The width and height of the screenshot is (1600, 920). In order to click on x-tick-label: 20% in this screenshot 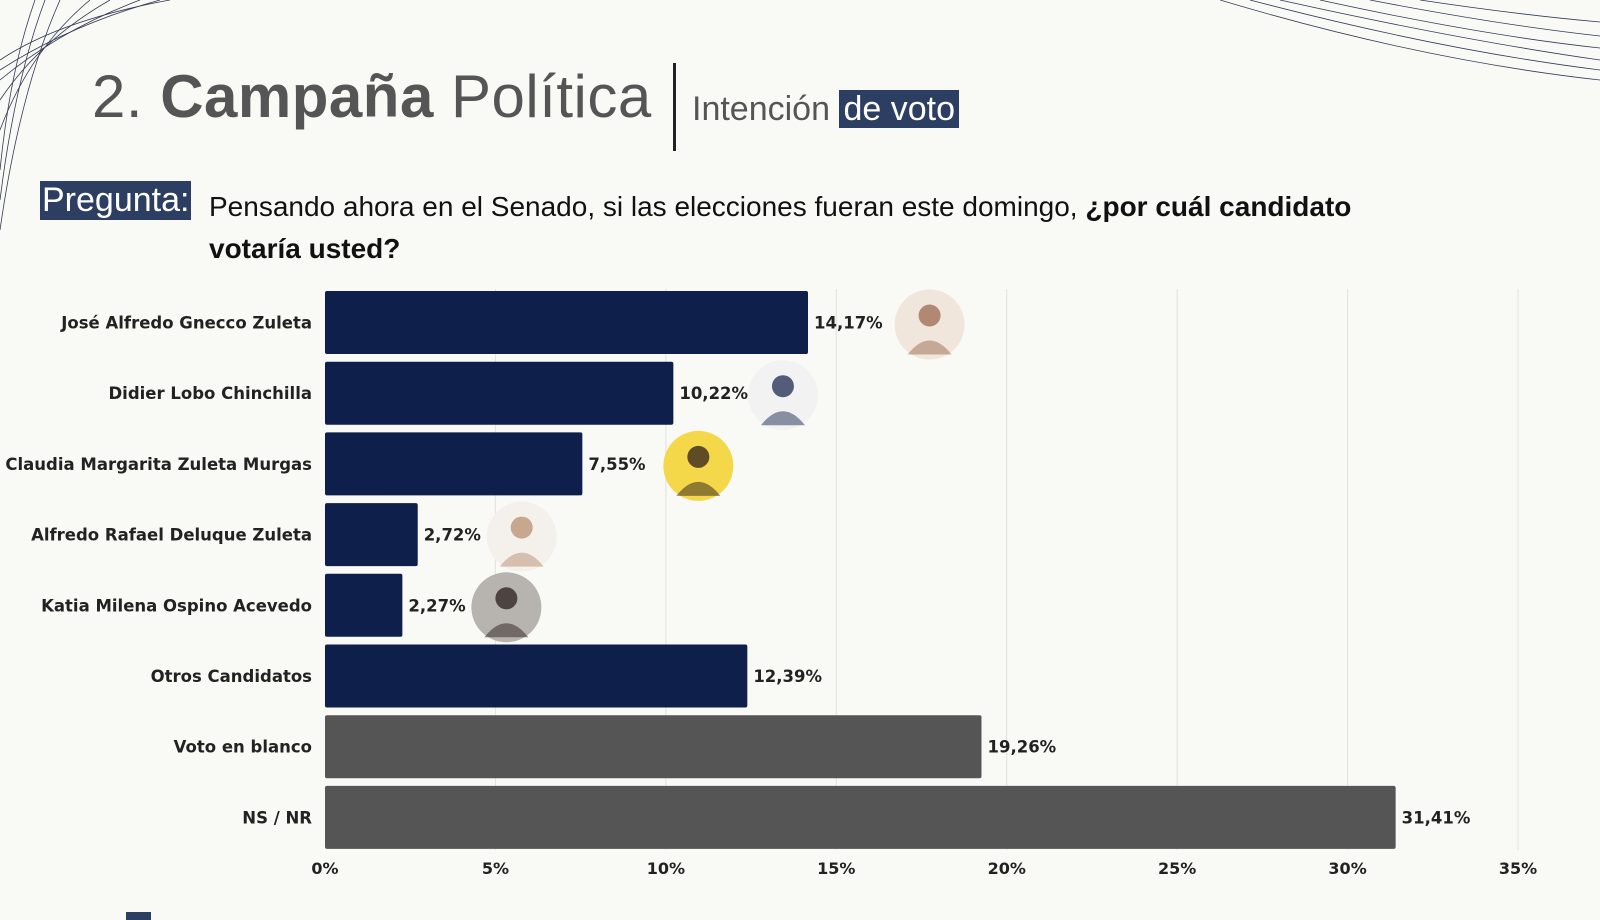, I will do `click(1007, 868)`.